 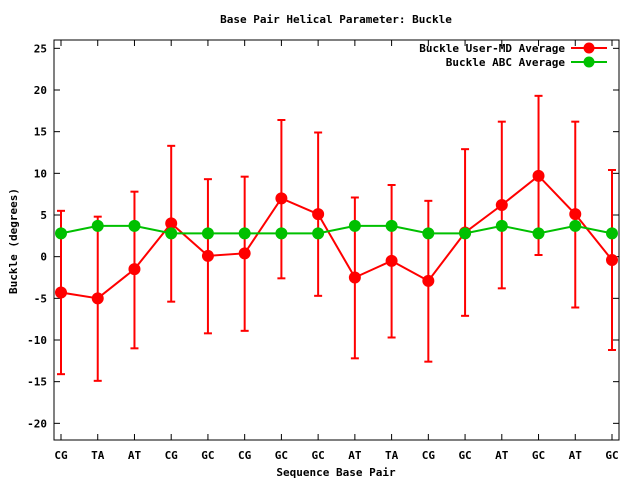 I want to click on y-tick-label: 5, so click(x=43, y=215).